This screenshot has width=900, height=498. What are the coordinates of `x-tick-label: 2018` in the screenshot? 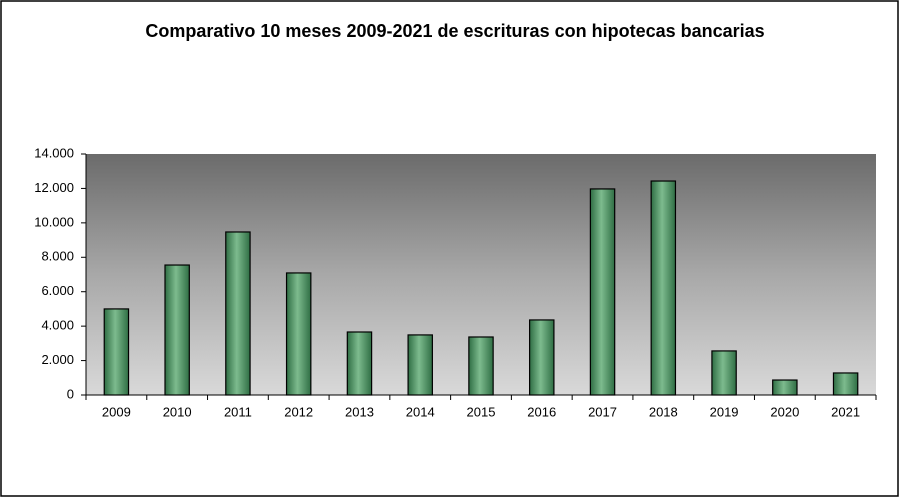 It's located at (663, 411).